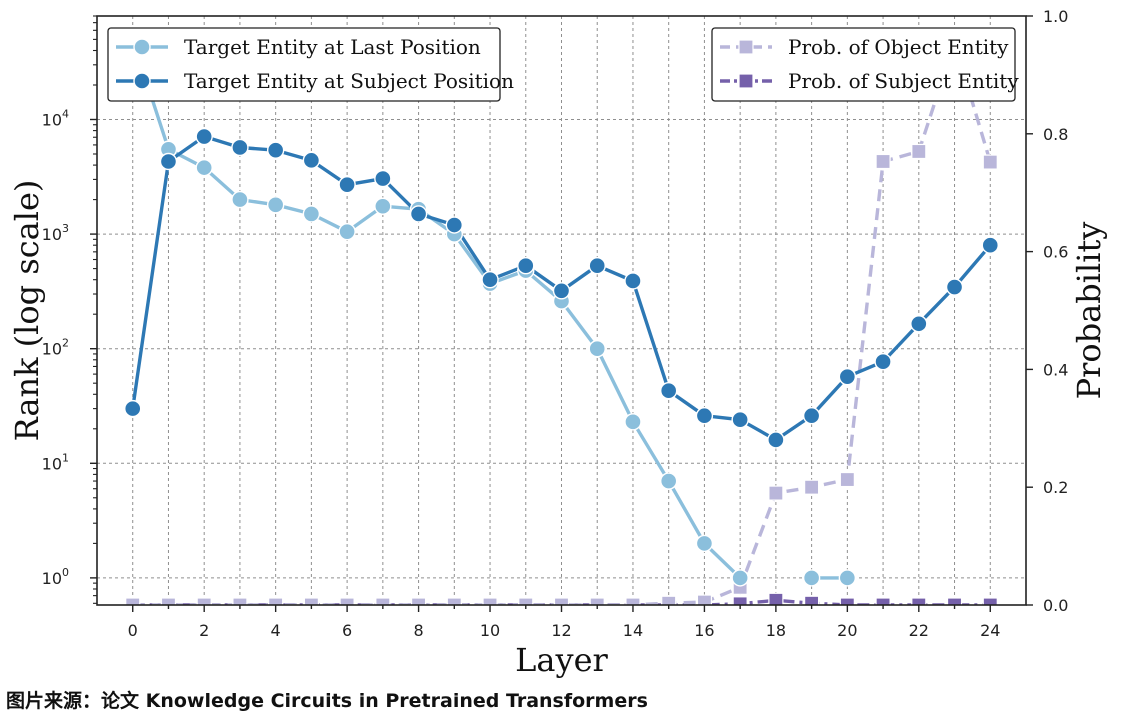 The height and width of the screenshot is (714, 1123). I want to click on left-tick-label: 10¹, so click(55, 462).